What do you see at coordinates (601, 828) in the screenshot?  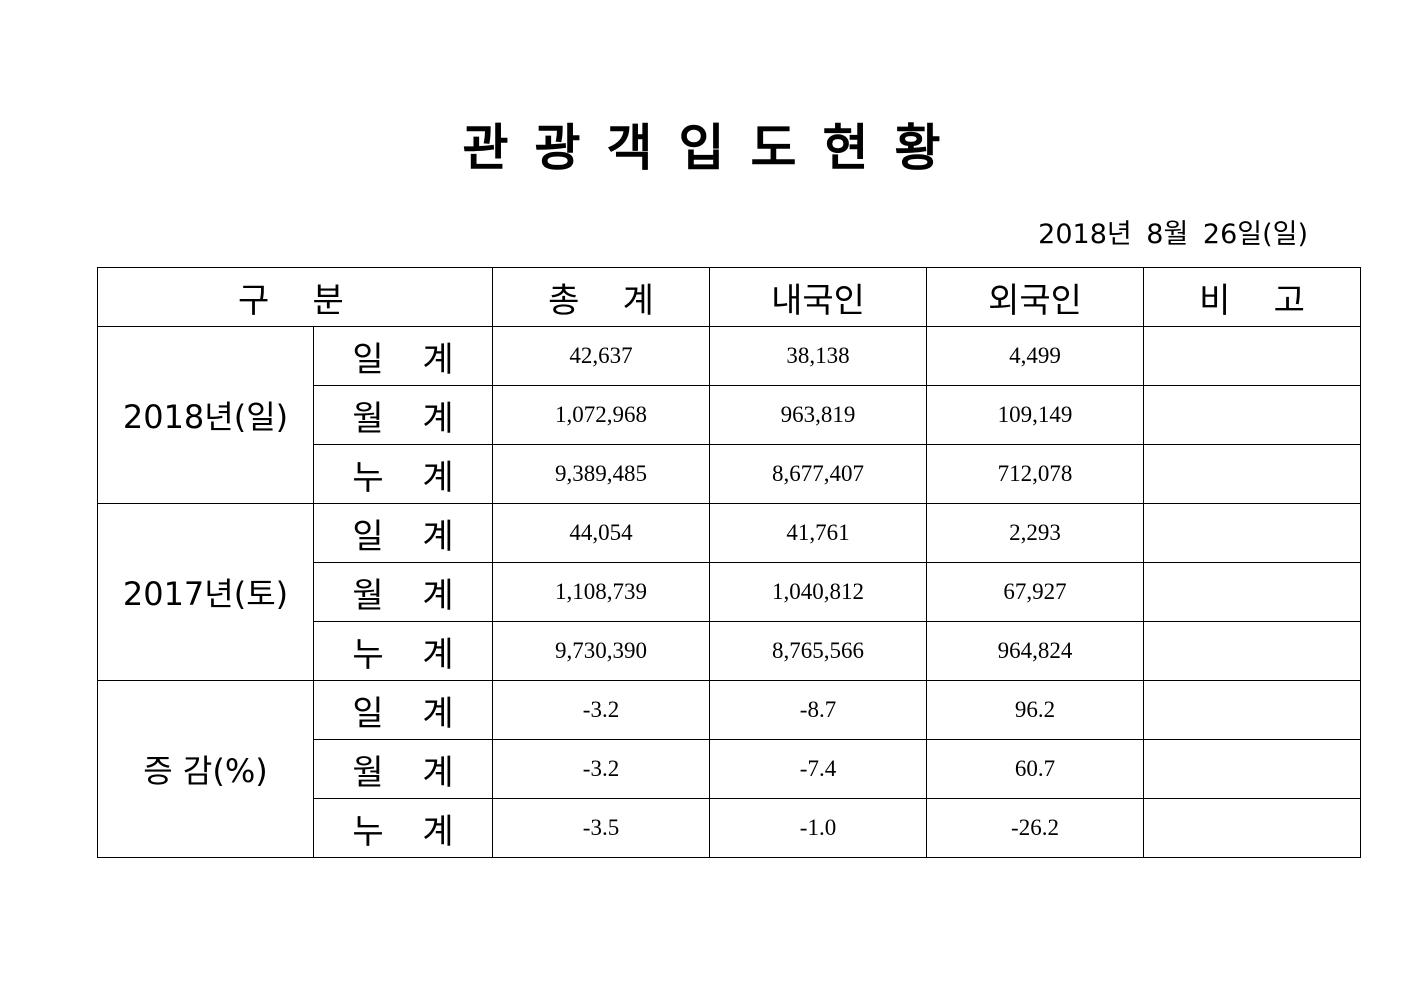 I see `total-cell: -3.5` at bounding box center [601, 828].